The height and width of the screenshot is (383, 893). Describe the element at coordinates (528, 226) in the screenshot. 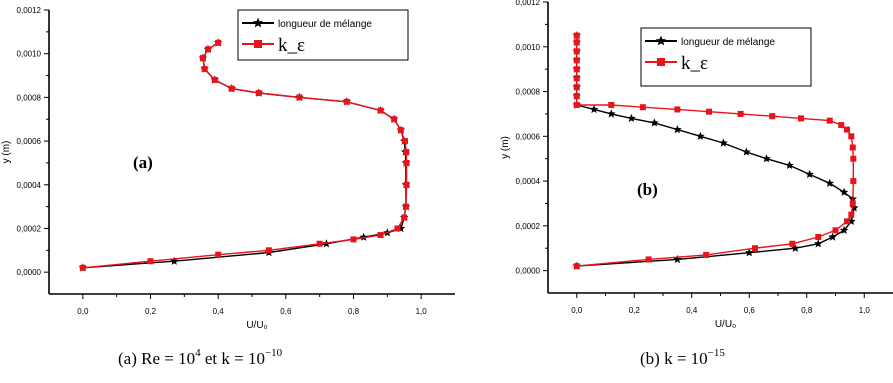

I see `y-tick-label: 0,0002` at that location.